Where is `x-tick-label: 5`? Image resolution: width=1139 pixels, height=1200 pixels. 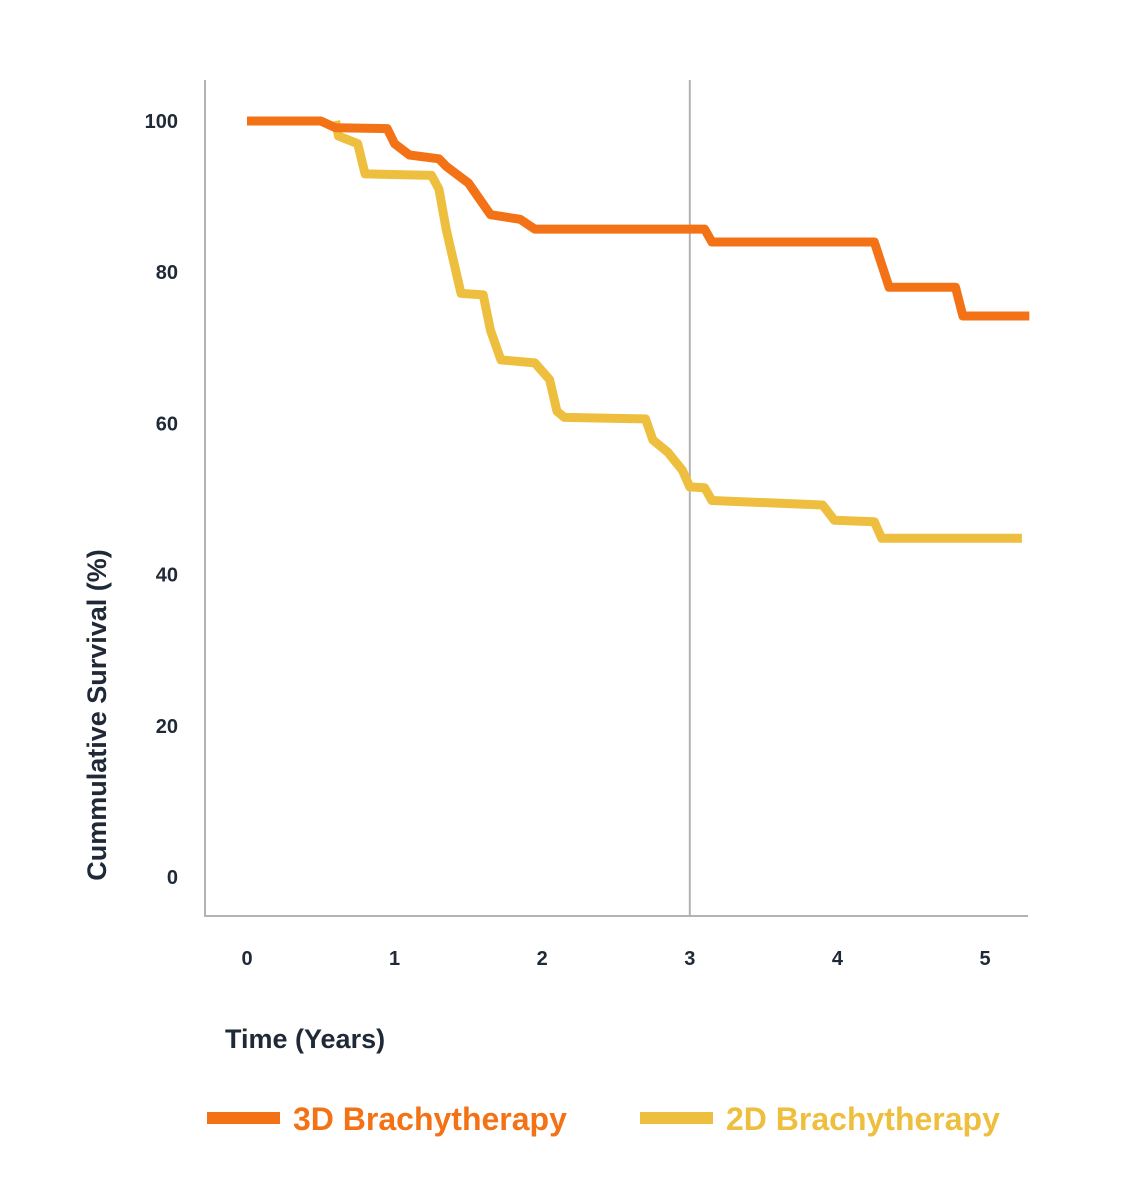 x-tick-label: 5 is located at coordinates (984, 959).